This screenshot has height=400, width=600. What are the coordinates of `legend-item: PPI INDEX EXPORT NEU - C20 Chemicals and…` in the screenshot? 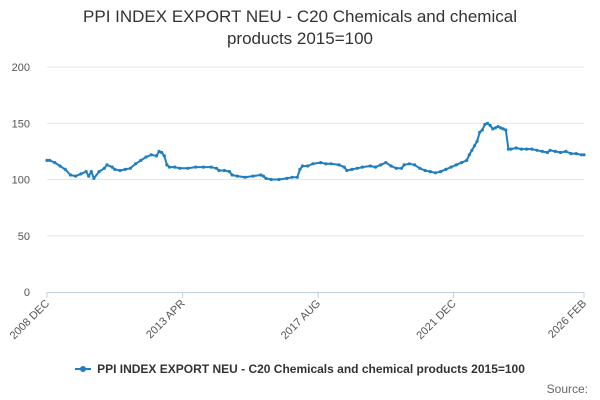 It's located at (300, 369).